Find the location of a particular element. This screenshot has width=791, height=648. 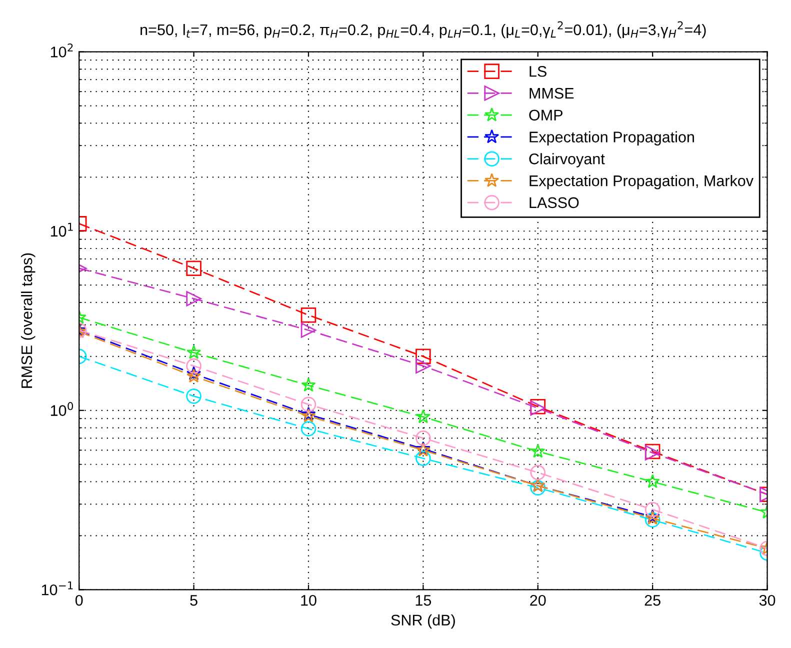

x-tick-label: 5 is located at coordinates (194, 600).